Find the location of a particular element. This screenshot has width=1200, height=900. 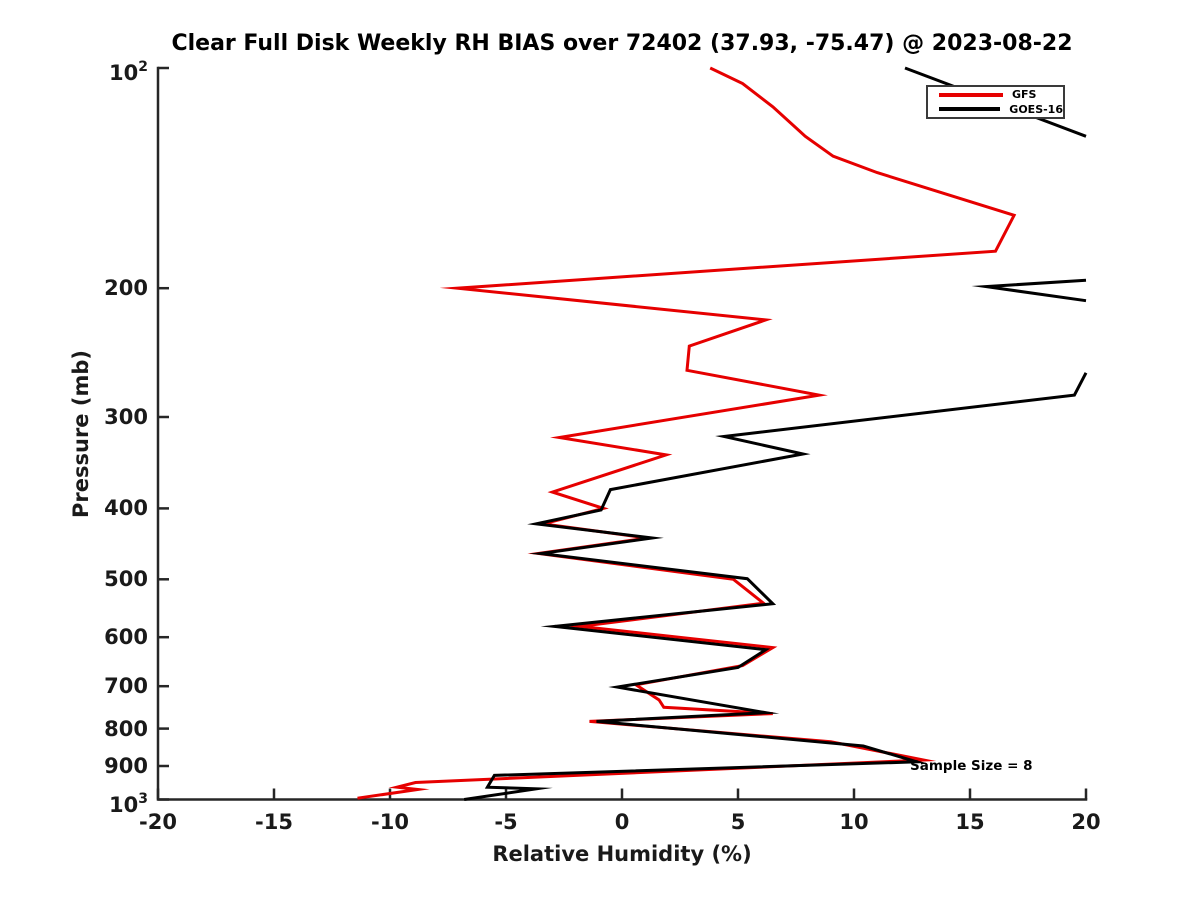

x-tick-label-10: 10 is located at coordinates (854, 822).